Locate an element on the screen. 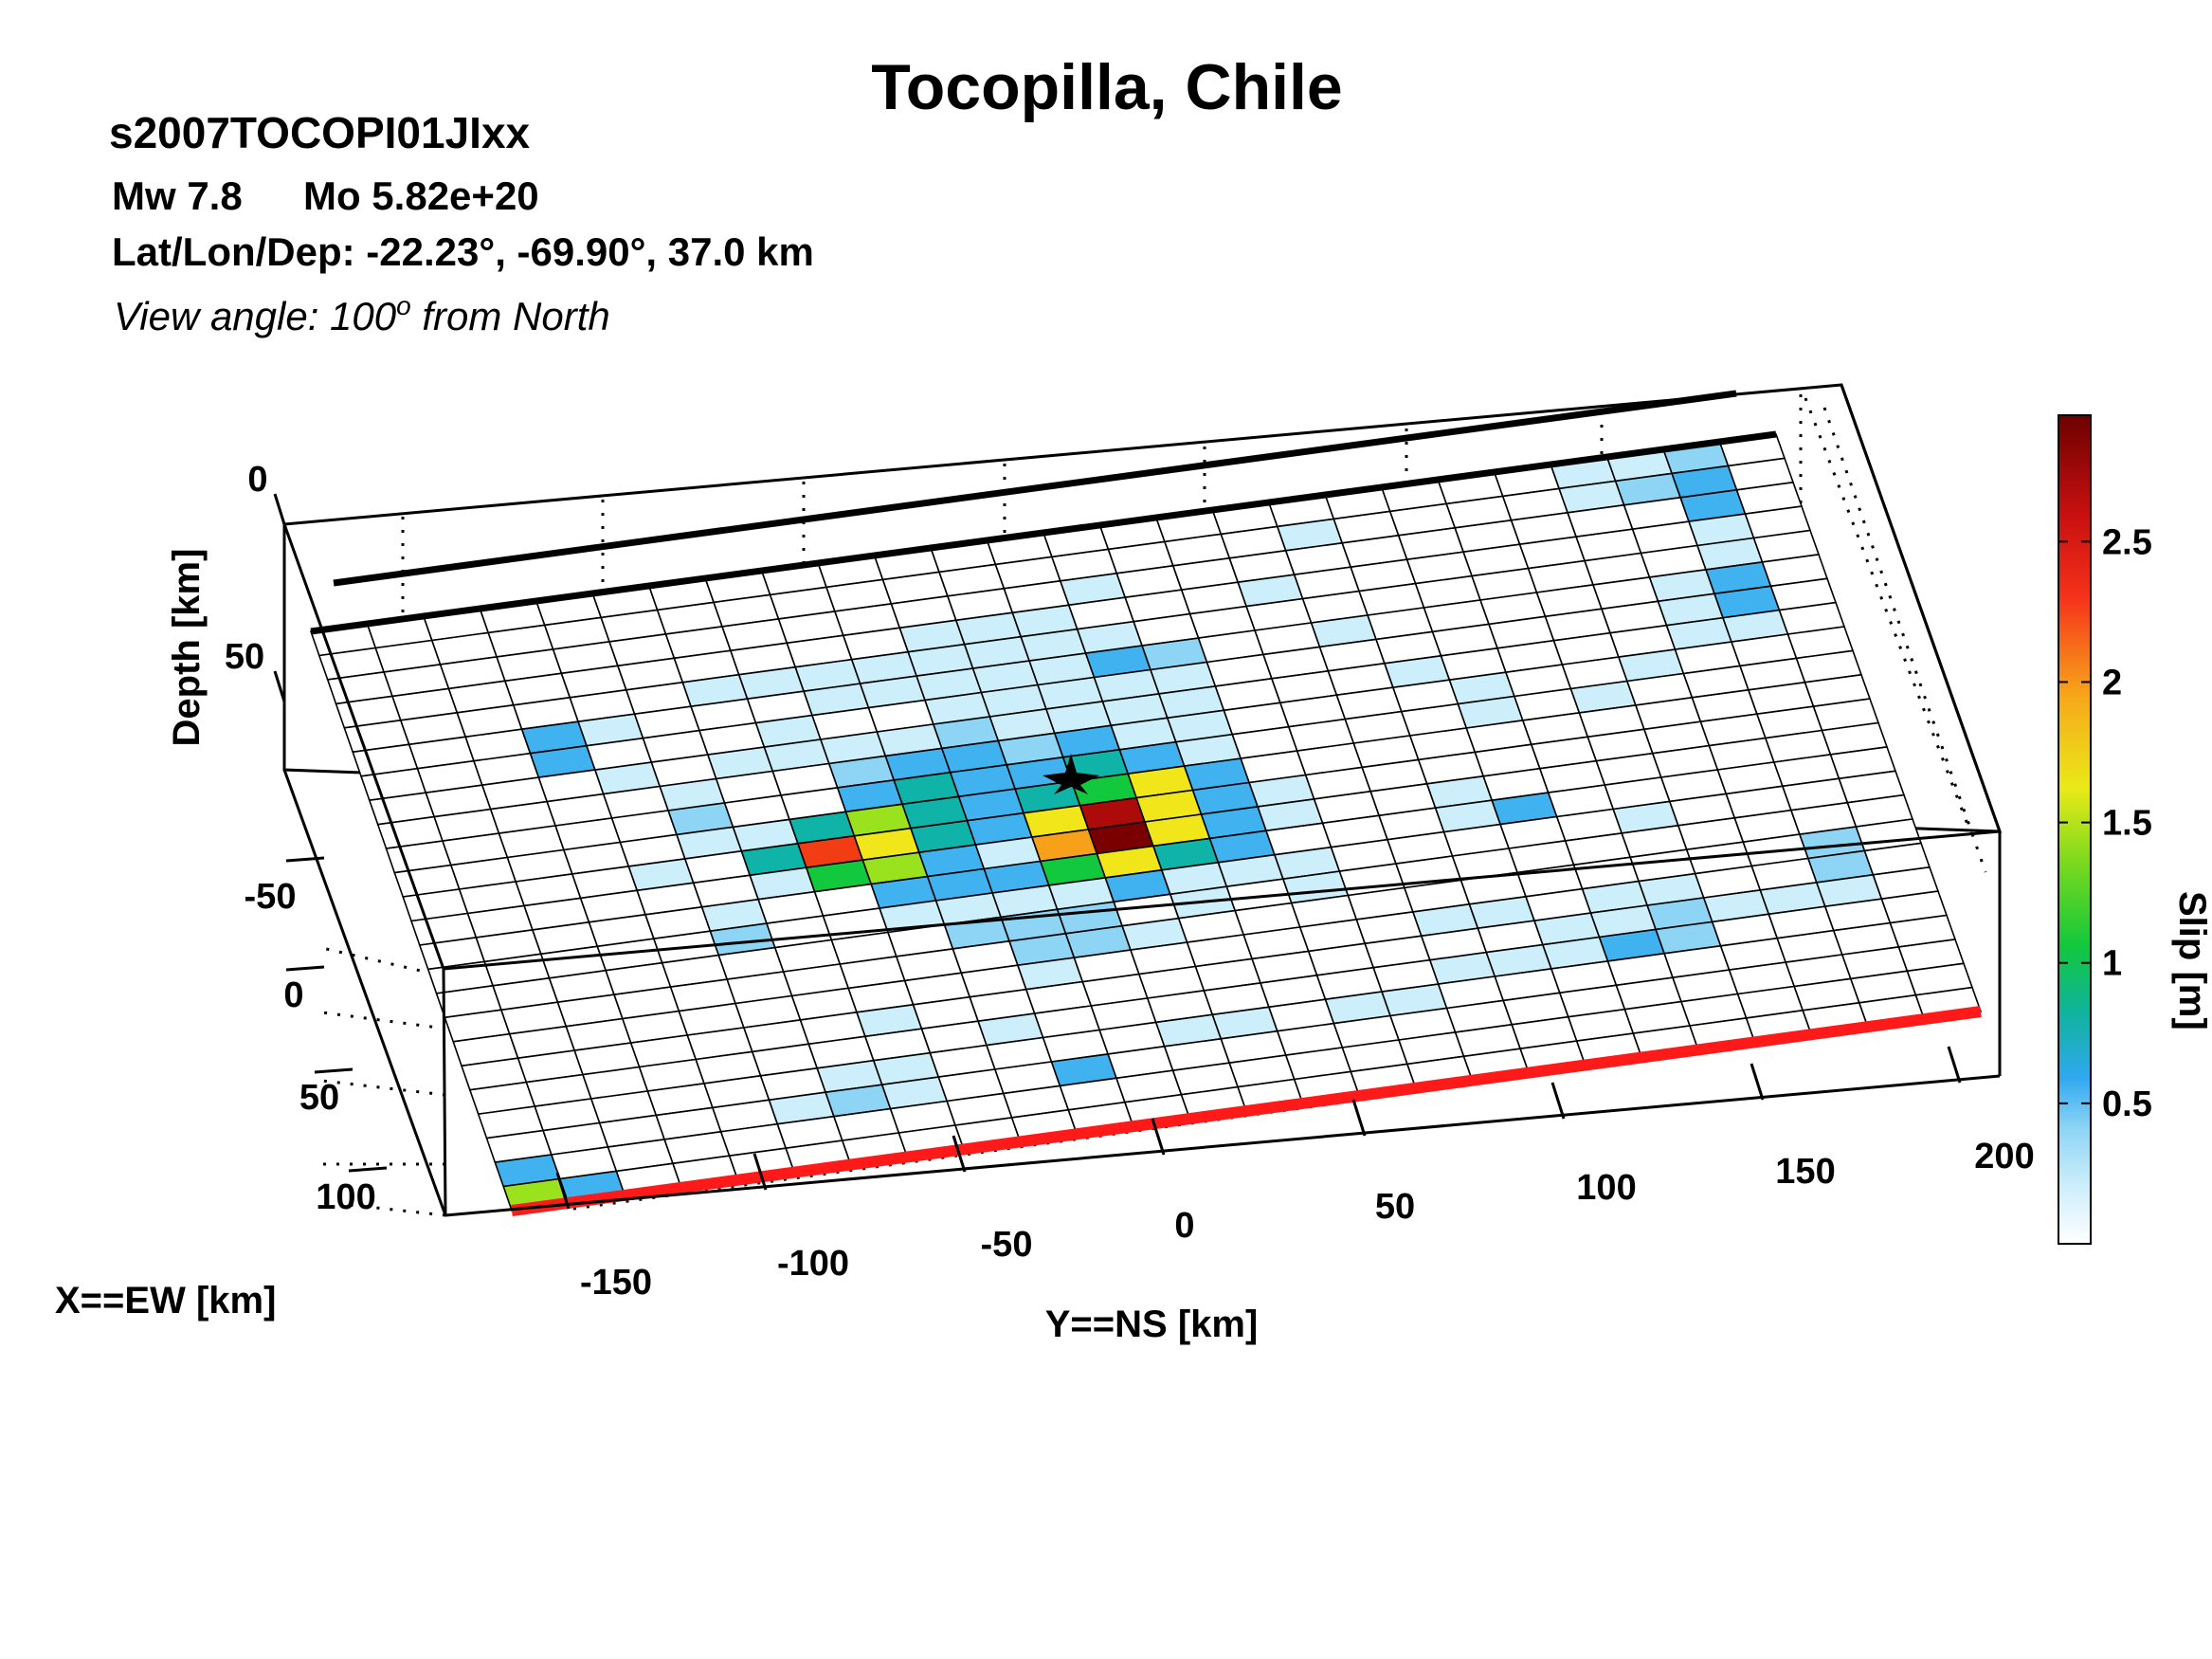 This screenshot has width=2212, height=1659. left-slant-edge is located at coordinates (363, 746).